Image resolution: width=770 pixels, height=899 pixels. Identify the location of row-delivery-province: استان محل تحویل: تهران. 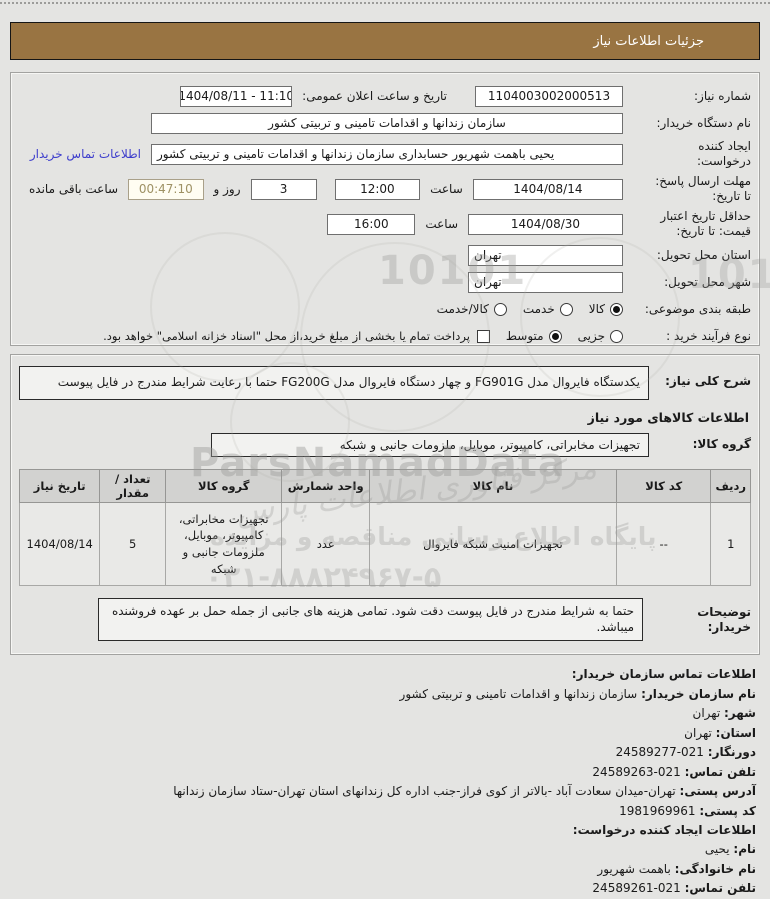
(385, 255).